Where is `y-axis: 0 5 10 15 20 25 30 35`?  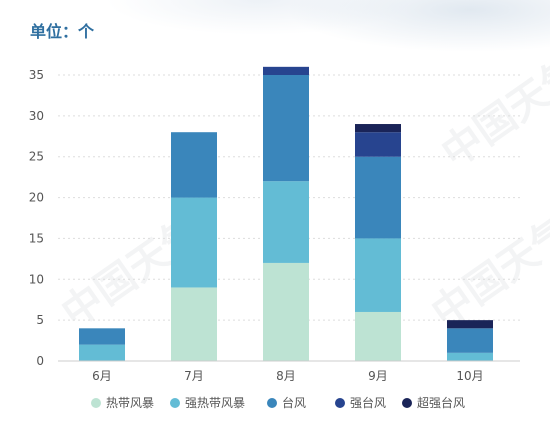 y-axis: 0 5 10 15 20 25 30 35 is located at coordinates (36, 218).